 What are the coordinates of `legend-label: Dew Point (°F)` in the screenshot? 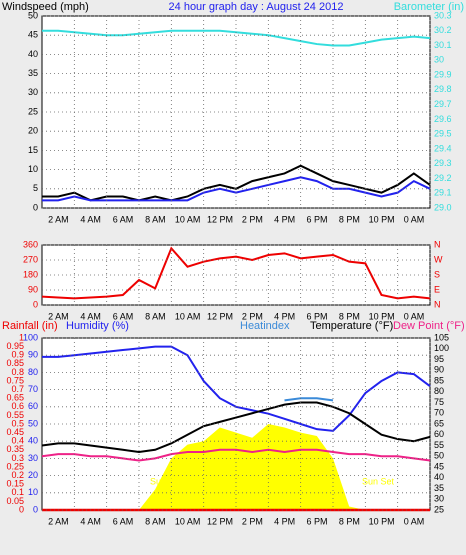 It's located at (429, 326).